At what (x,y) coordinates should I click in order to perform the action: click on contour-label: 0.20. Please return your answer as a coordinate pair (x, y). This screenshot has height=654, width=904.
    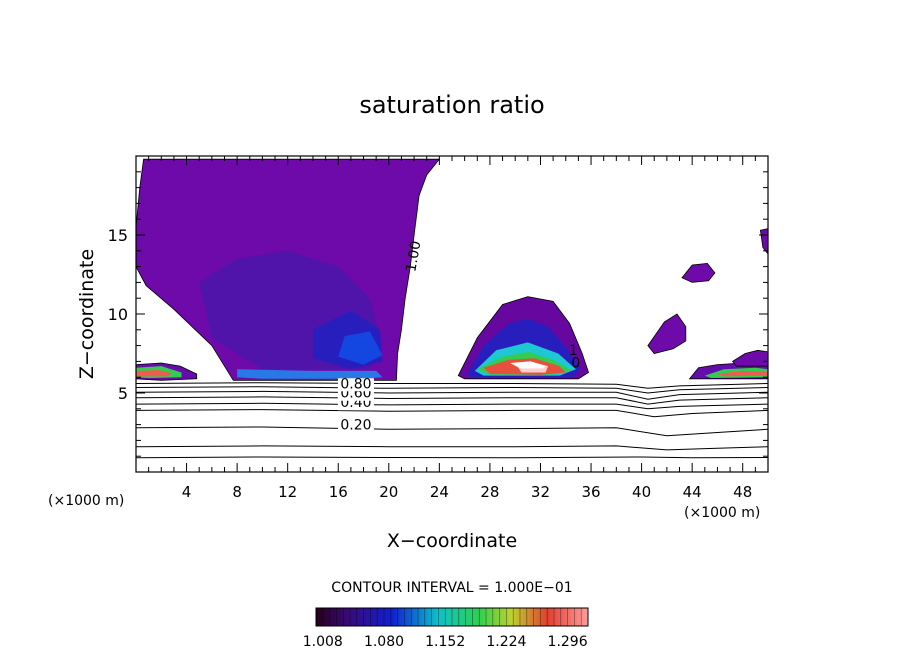
    Looking at the image, I should click on (355, 425).